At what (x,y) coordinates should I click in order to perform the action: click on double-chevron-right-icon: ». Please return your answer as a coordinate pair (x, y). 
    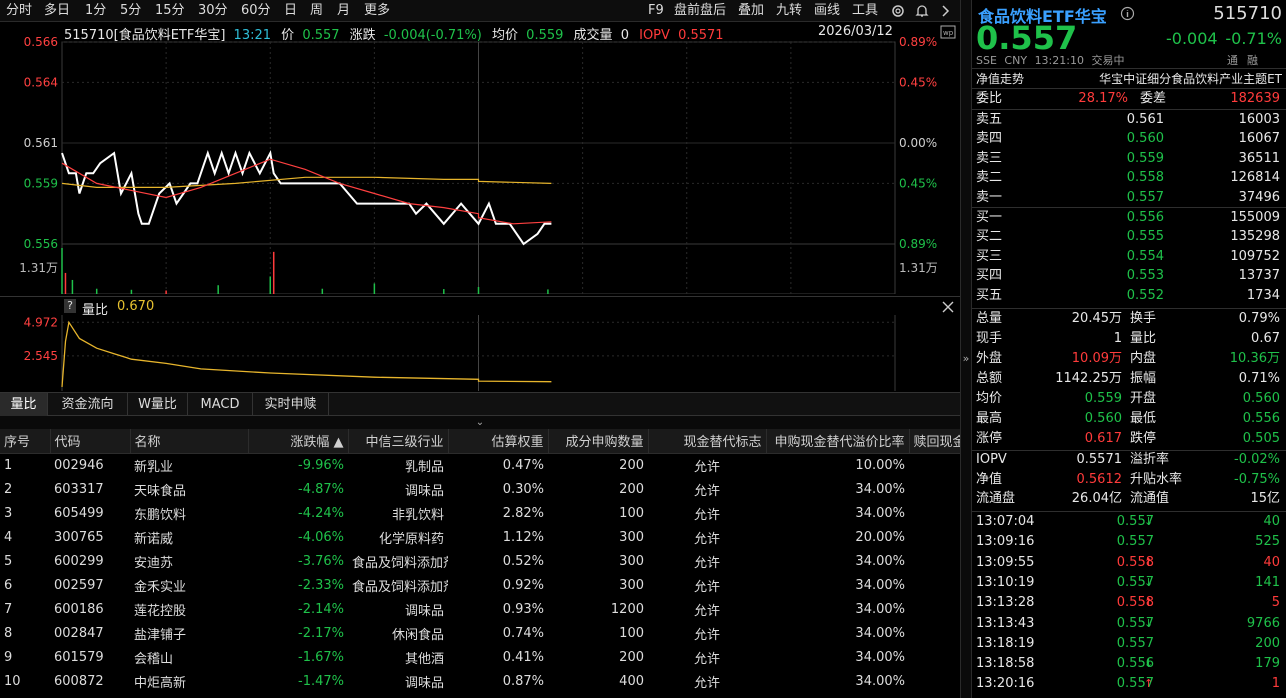
    Looking at the image, I should click on (966, 358).